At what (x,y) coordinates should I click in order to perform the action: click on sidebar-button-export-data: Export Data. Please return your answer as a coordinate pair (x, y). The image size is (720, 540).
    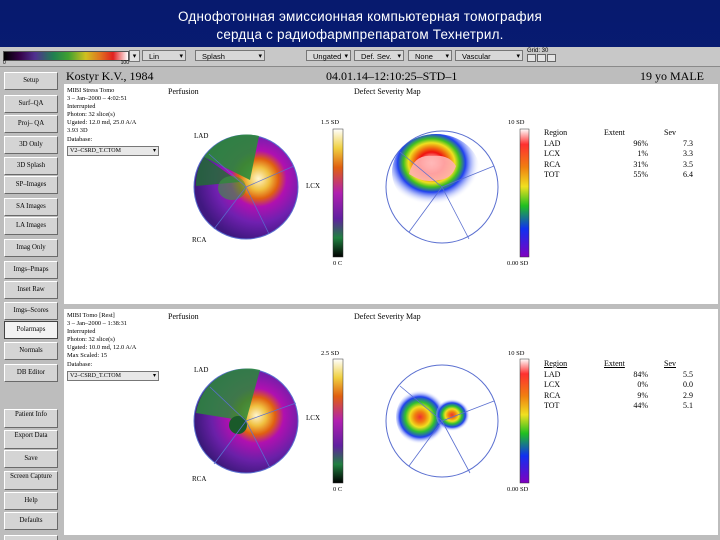
    Looking at the image, I should click on (31, 439).